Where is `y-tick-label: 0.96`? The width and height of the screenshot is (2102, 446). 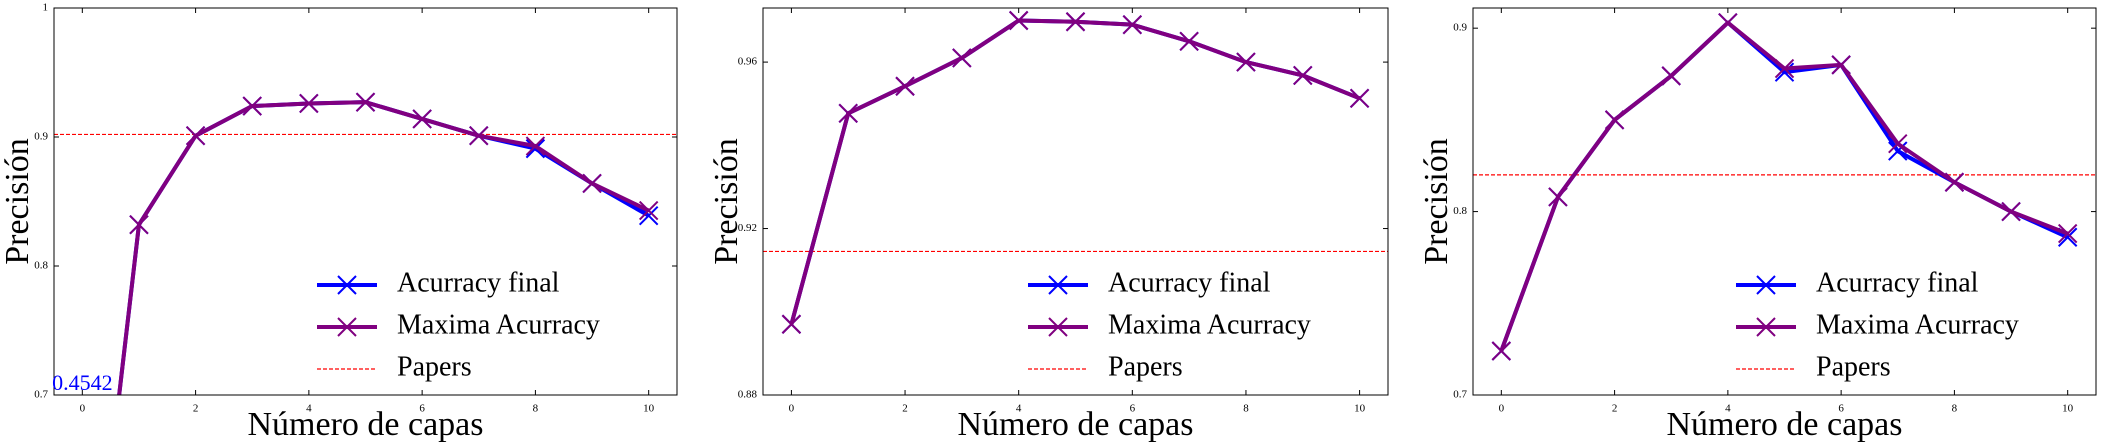 y-tick-label: 0.96 is located at coordinates (748, 62).